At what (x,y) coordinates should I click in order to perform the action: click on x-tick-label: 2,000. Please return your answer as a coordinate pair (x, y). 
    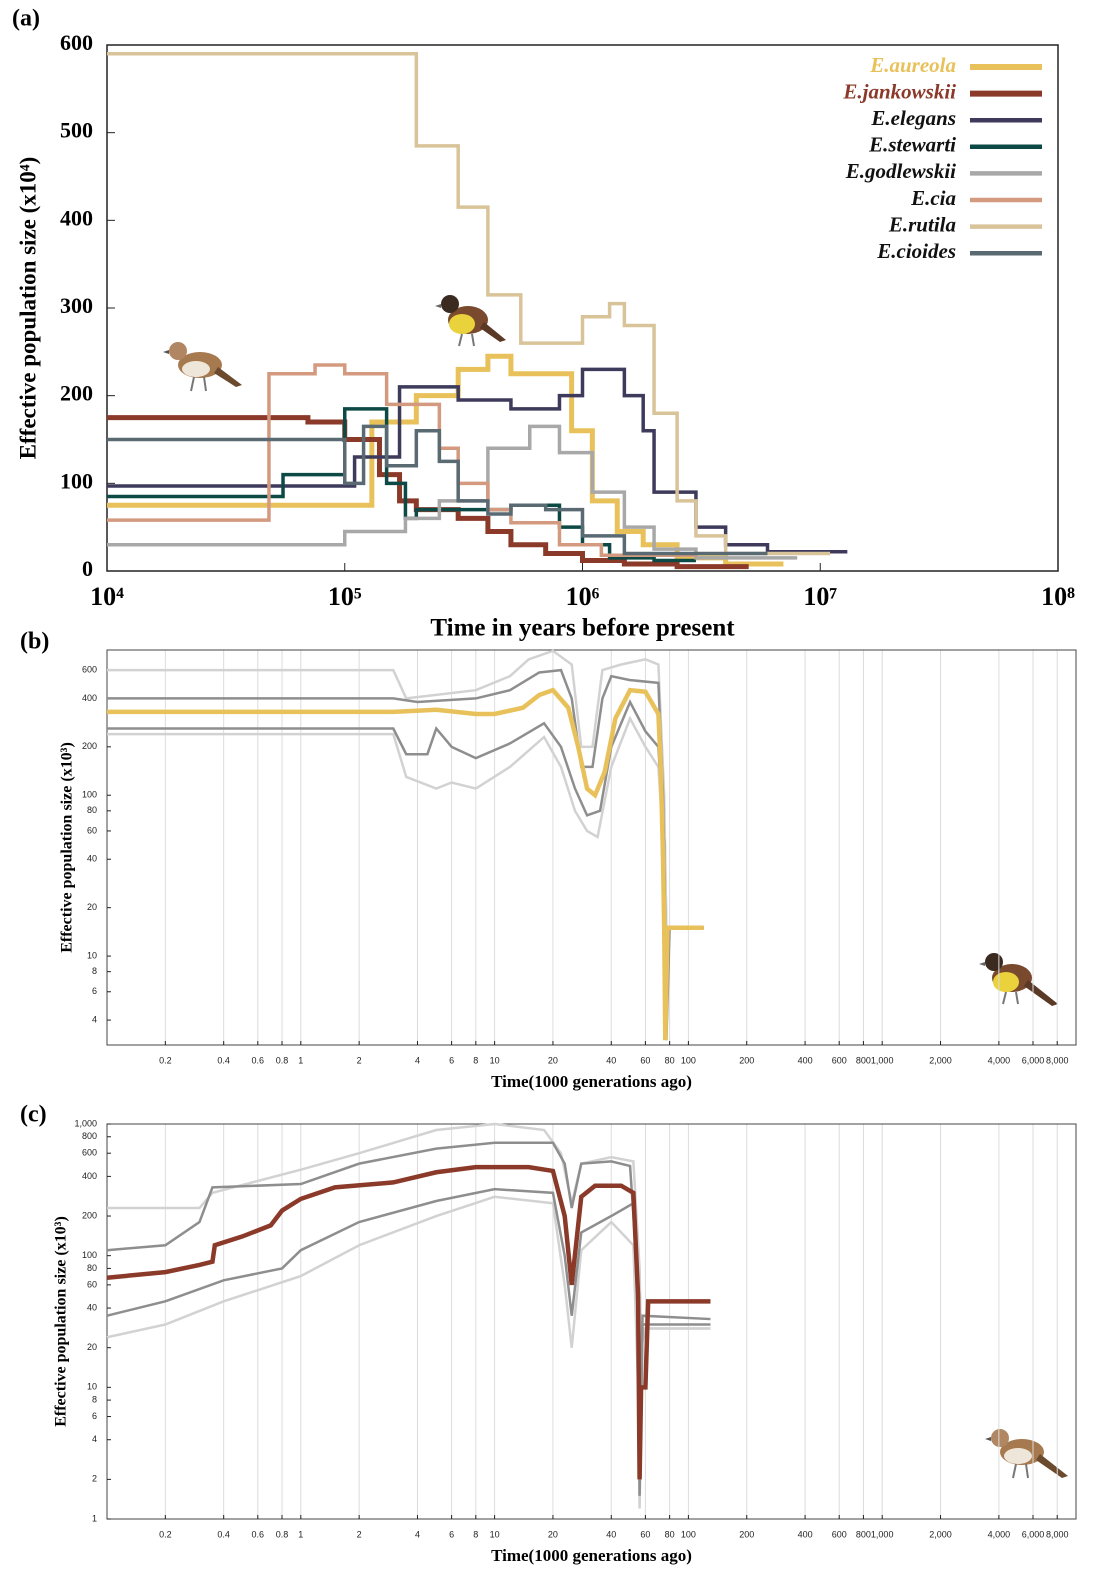
    Looking at the image, I should click on (940, 1060).